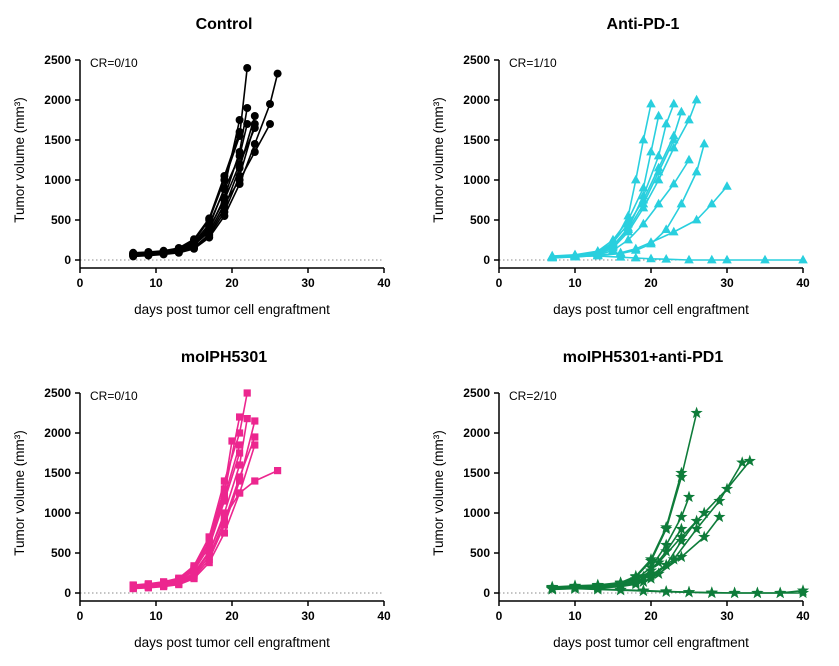  What do you see at coordinates (533, 396) in the screenshot?
I see `cr-annotation-combo: CR=2/10` at bounding box center [533, 396].